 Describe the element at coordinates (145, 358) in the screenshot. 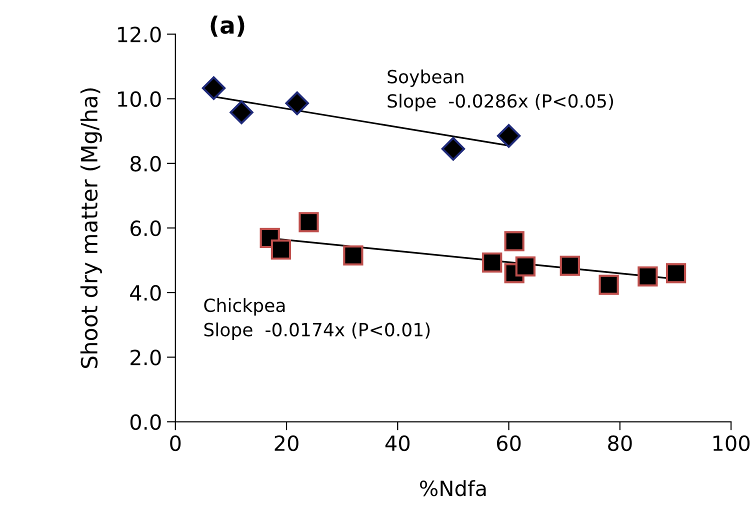

I see `y-tick-label: 2.0` at that location.